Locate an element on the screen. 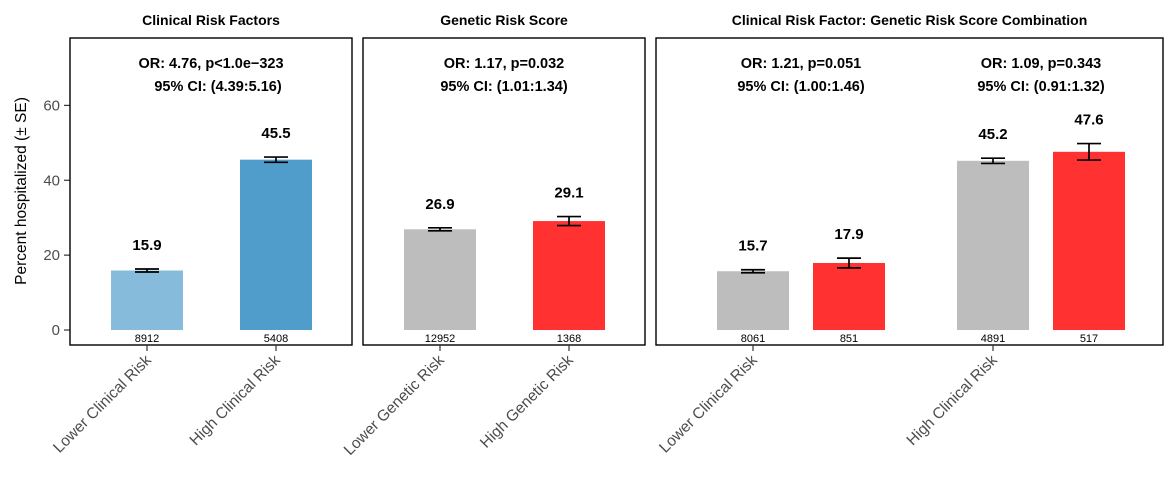  bar-count-label: 5408 is located at coordinates (276, 339).